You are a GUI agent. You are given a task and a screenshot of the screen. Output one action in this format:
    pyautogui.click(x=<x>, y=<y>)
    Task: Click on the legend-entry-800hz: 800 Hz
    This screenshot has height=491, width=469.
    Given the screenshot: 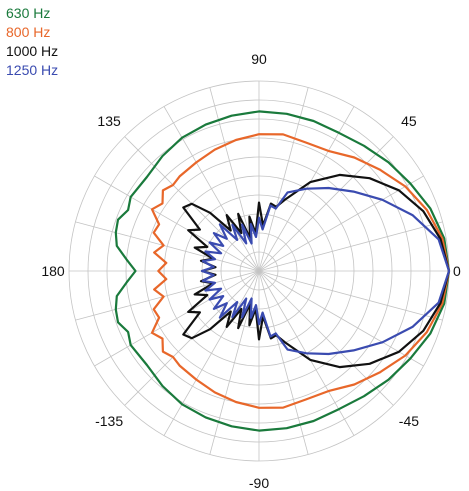 What is the action you would take?
    pyautogui.click(x=28, y=32)
    